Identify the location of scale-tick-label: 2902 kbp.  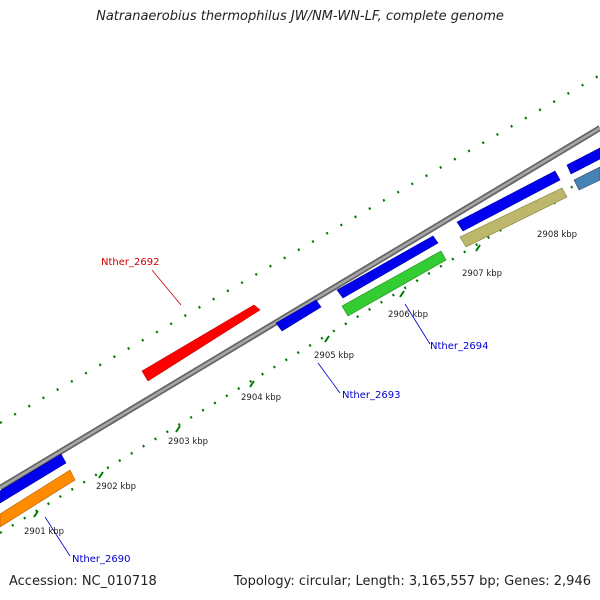
(116, 487).